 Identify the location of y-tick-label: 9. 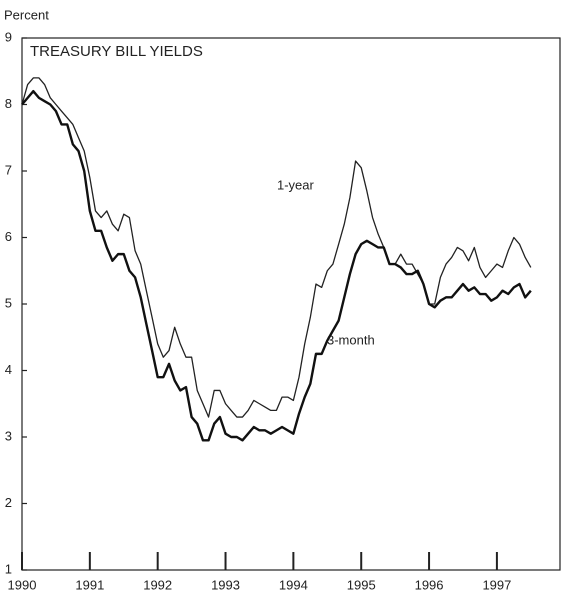
(8, 36).